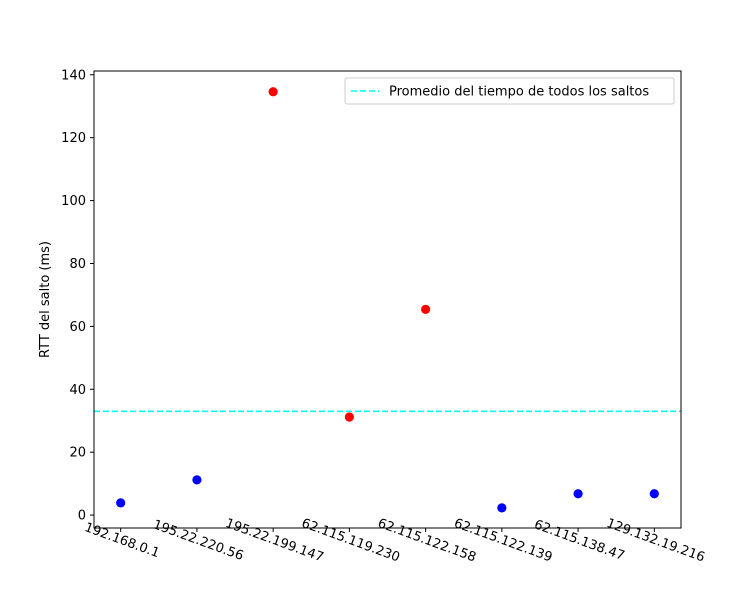 Image resolution: width=755 pixels, height=593 pixels. I want to click on legend-average-label: Promedio del tiempo de todos los saltos, so click(519, 92).